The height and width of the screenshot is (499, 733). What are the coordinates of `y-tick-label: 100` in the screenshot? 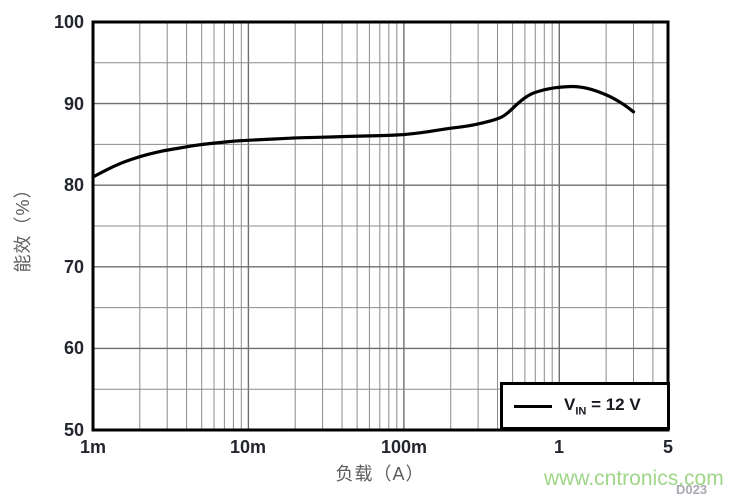 It's located at (68, 22).